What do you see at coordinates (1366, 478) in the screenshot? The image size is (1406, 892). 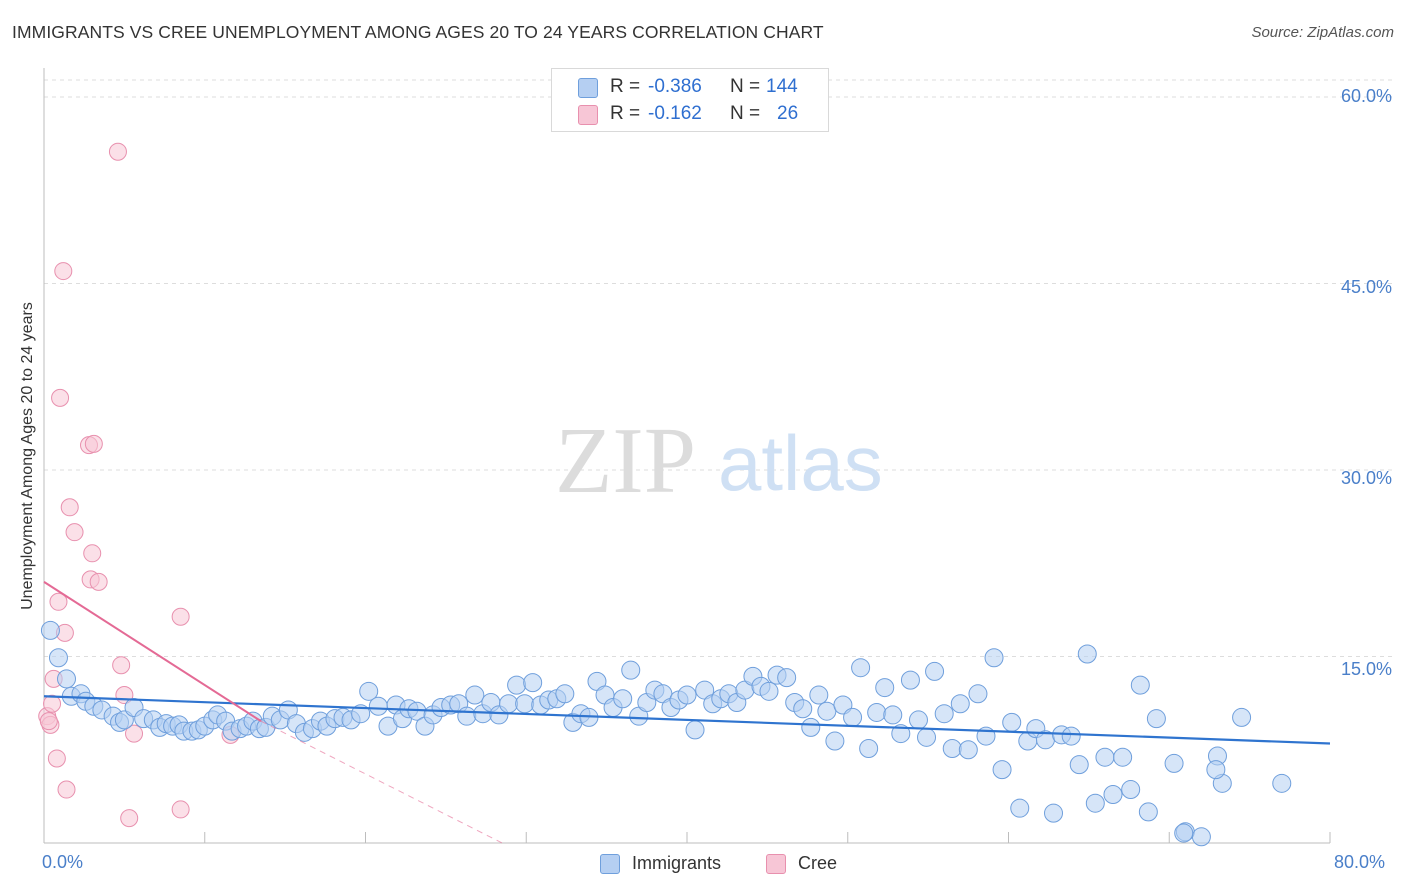 I see `y-tick-label: 30.0%` at bounding box center [1366, 478].